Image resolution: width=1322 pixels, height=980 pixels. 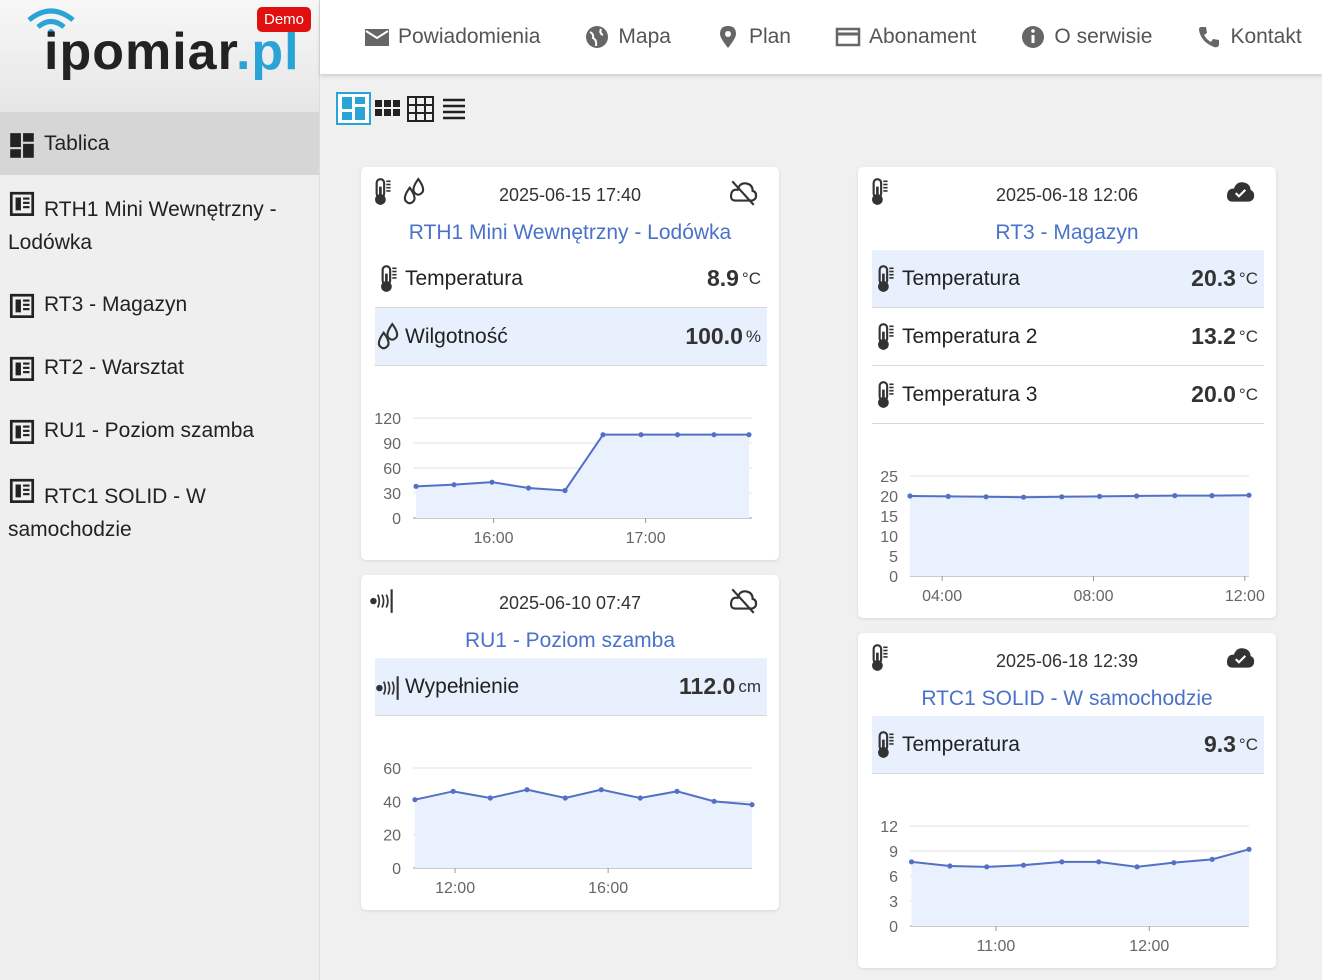 I want to click on sidebar-item: RTH1 Mini Wewnętrzny - Lodówka, so click(x=159, y=224).